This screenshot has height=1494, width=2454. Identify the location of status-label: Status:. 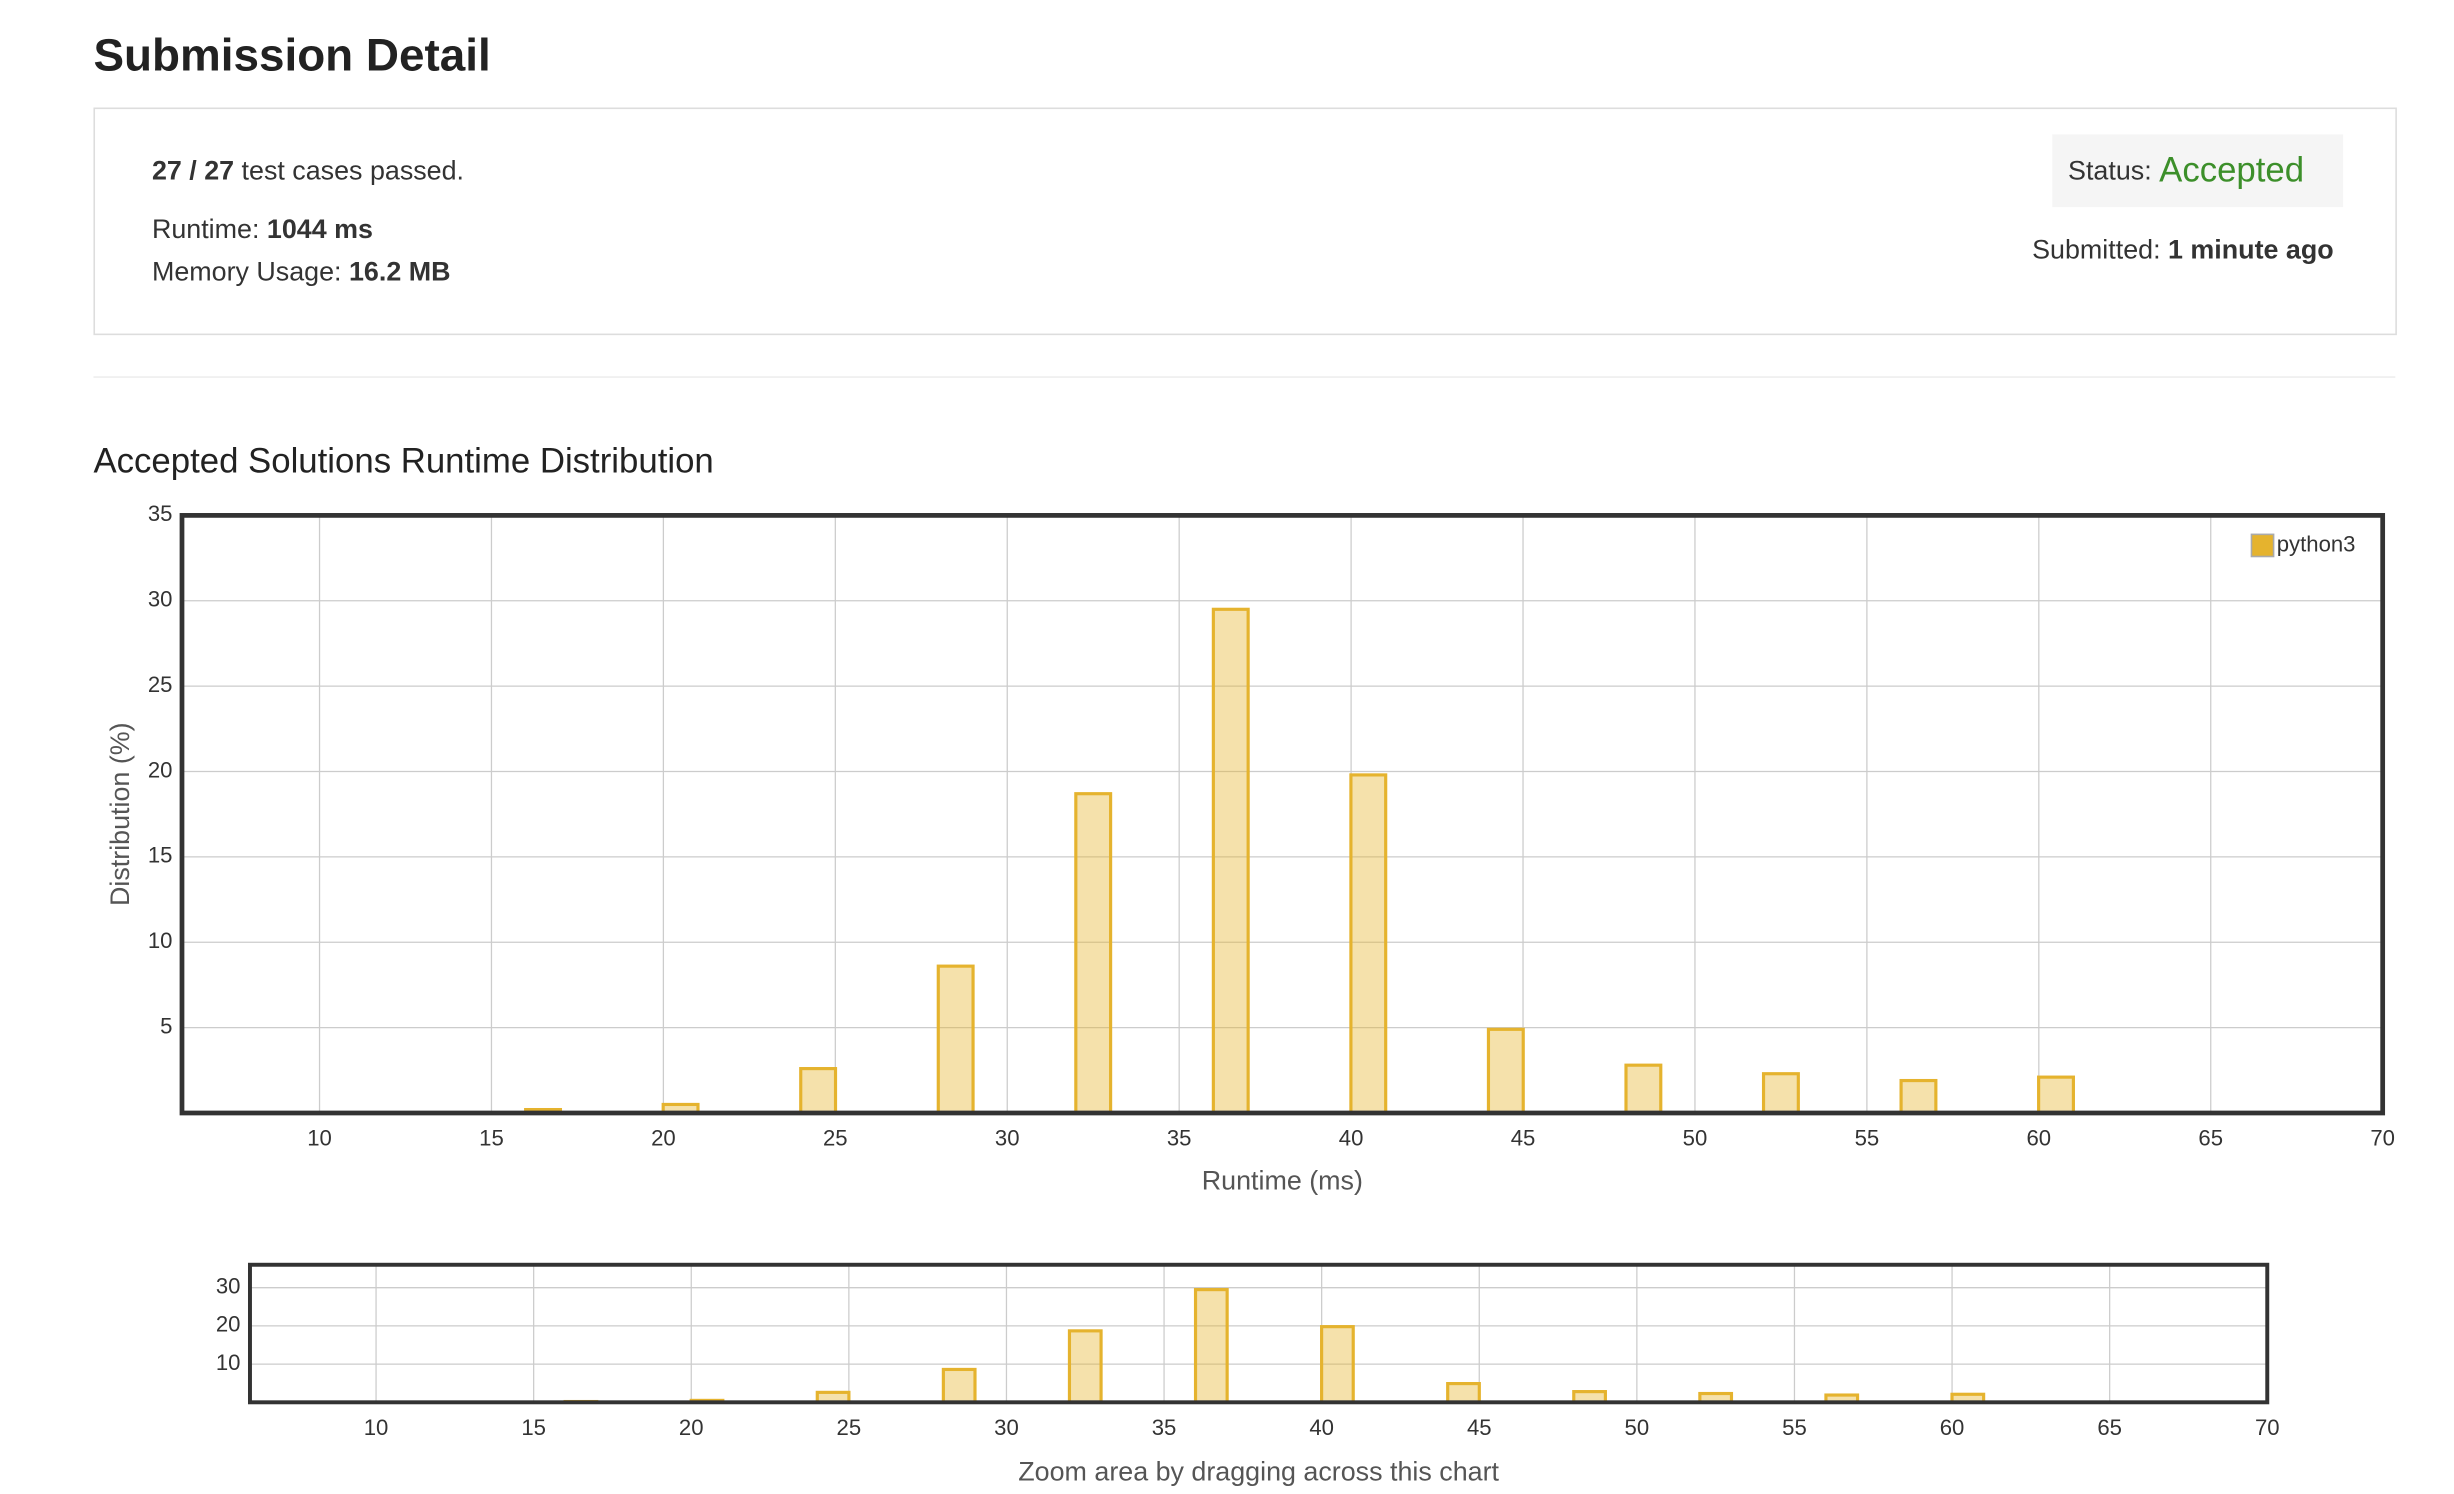
(2110, 170).